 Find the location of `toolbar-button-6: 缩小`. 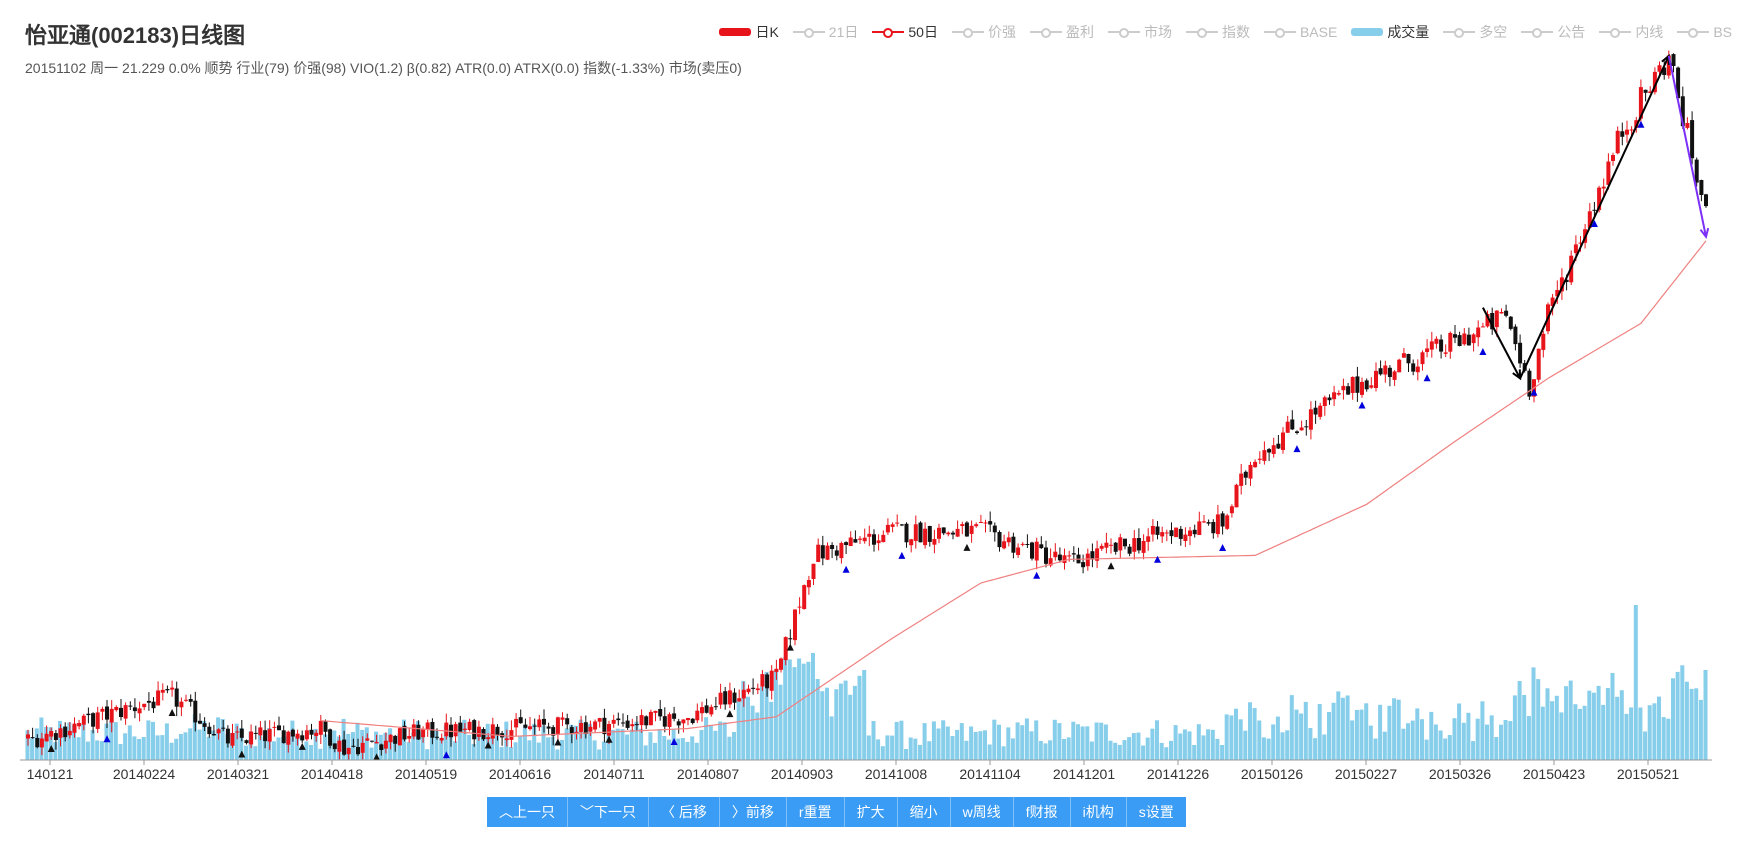

toolbar-button-6: 缩小 is located at coordinates (924, 812).